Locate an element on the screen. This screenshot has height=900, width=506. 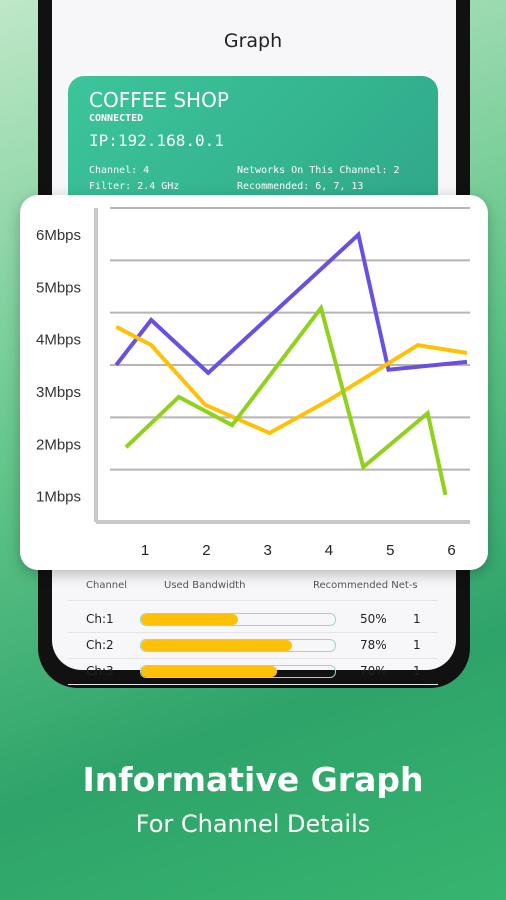
x-tick-label: 6 is located at coordinates (451, 550).